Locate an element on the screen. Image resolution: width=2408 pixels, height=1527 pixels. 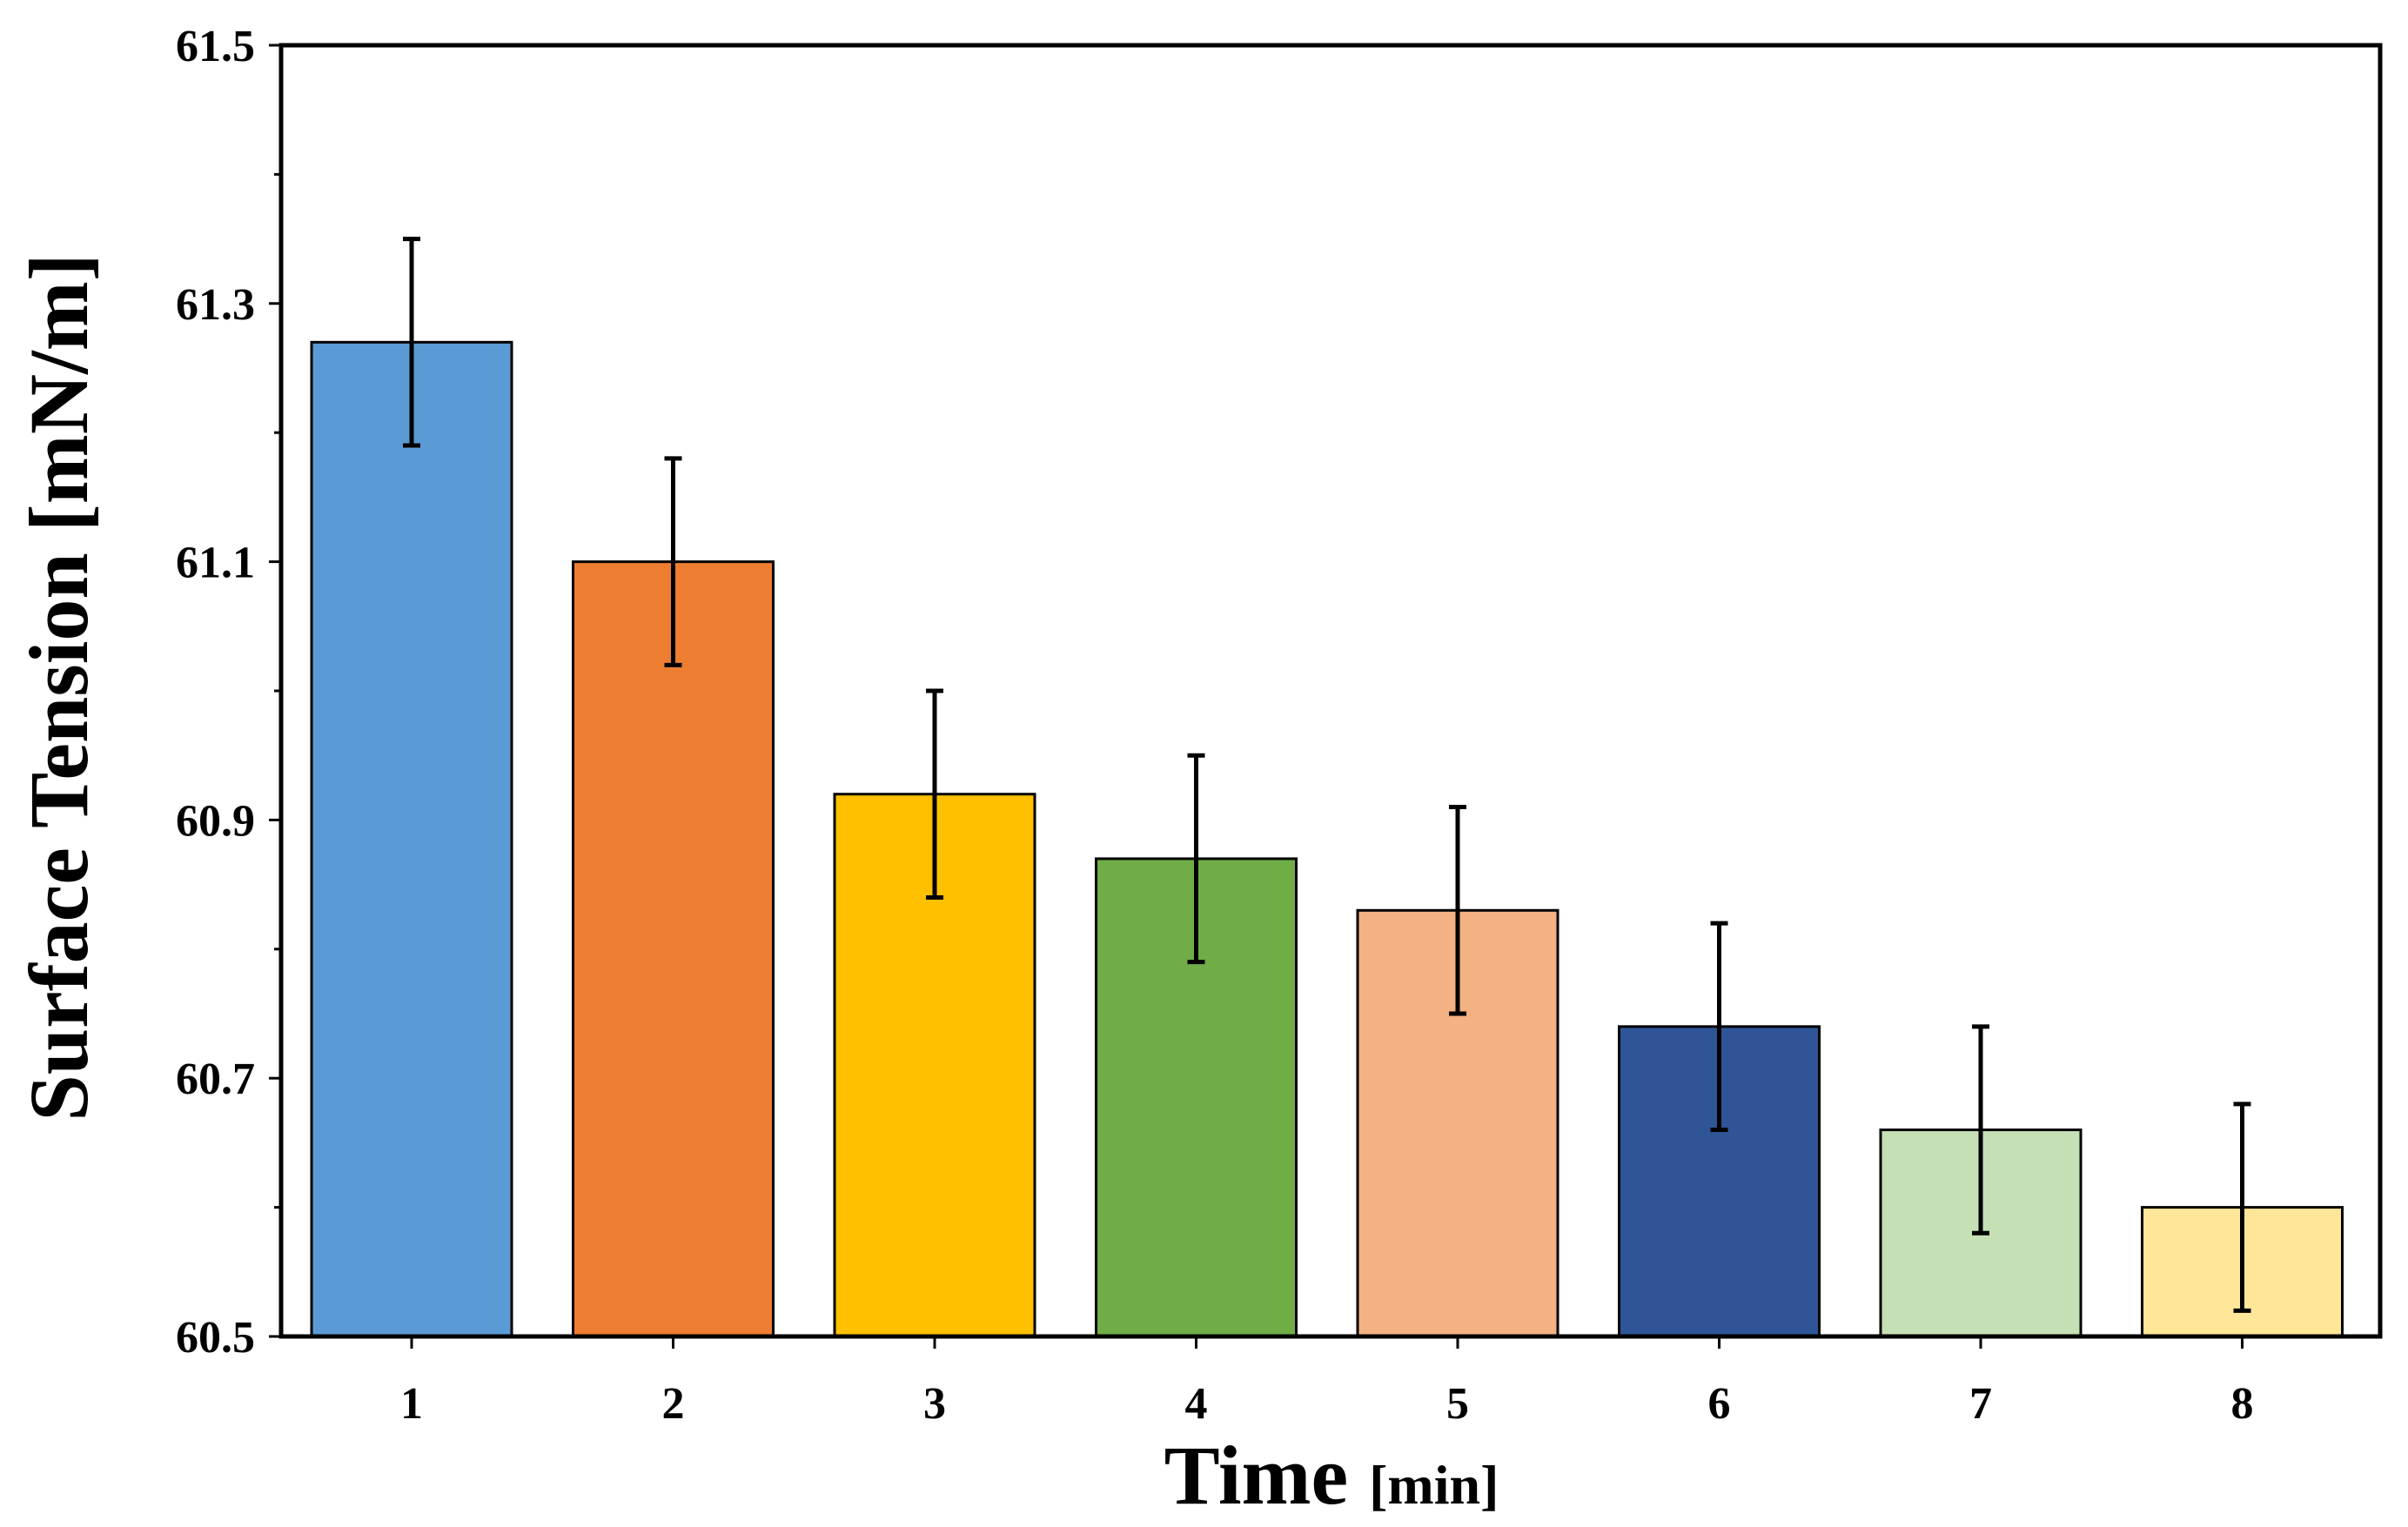
x-tick-label: 4 is located at coordinates (1196, 1404).